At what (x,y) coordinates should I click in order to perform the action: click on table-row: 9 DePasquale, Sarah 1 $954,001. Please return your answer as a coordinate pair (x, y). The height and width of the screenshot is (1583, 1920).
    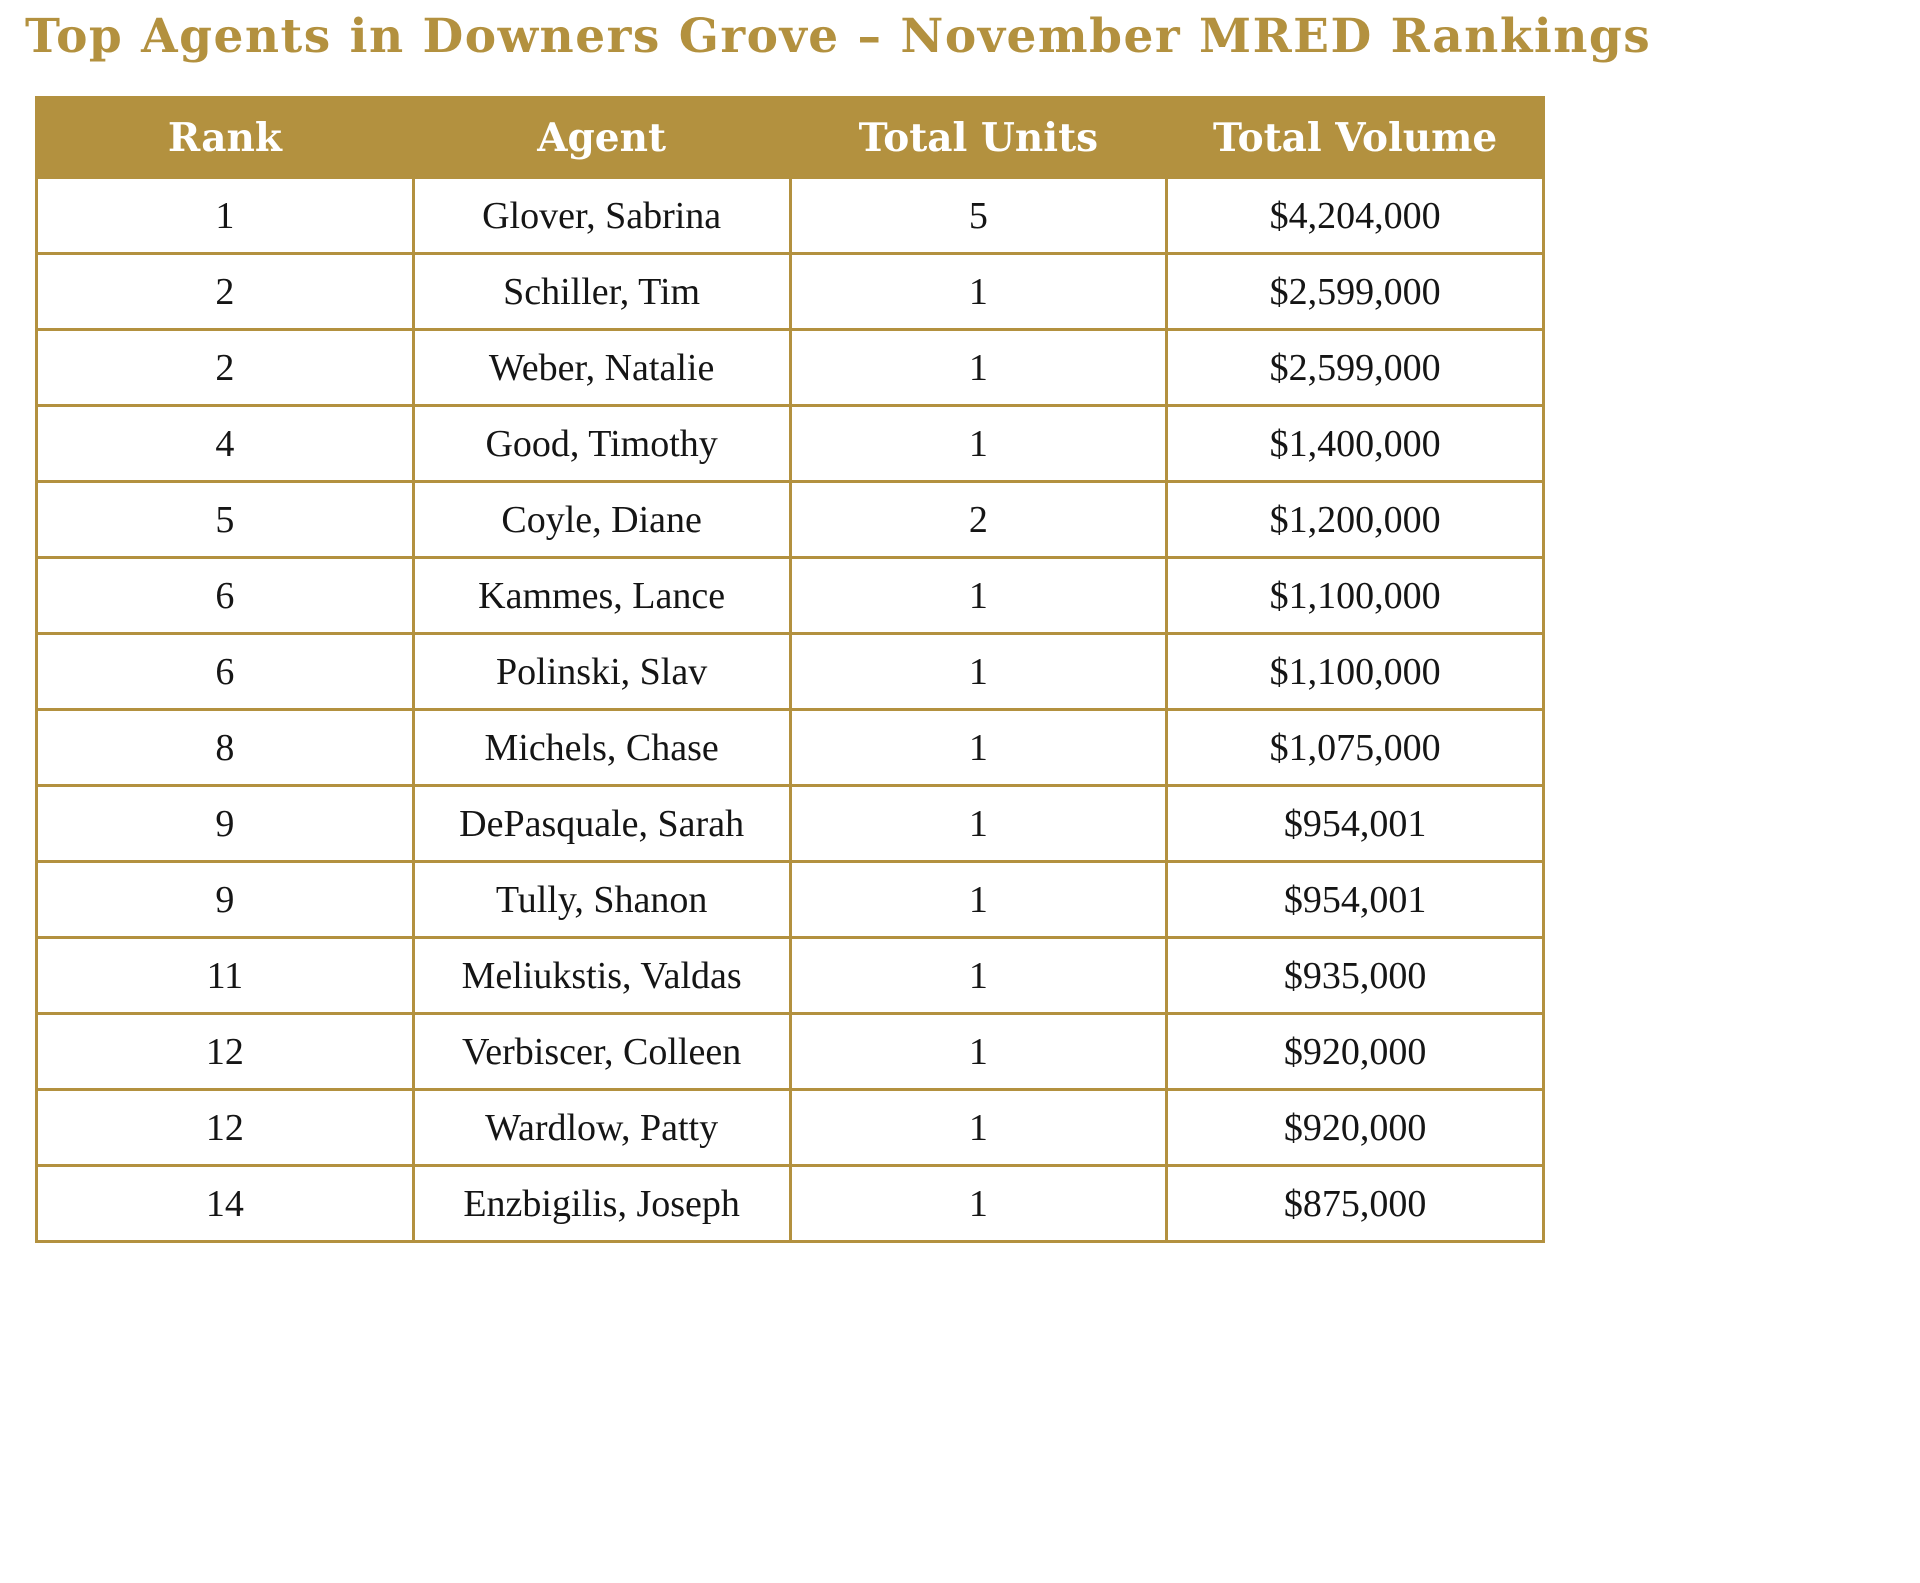
    Looking at the image, I should click on (790, 824).